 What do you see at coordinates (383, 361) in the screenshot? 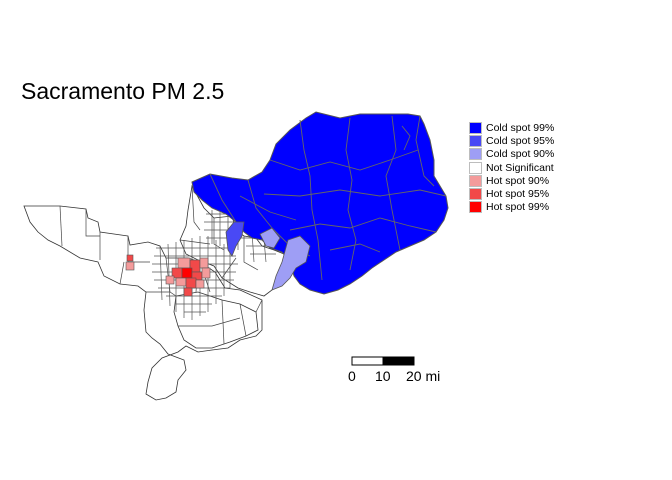
I see `scale-bar` at bounding box center [383, 361].